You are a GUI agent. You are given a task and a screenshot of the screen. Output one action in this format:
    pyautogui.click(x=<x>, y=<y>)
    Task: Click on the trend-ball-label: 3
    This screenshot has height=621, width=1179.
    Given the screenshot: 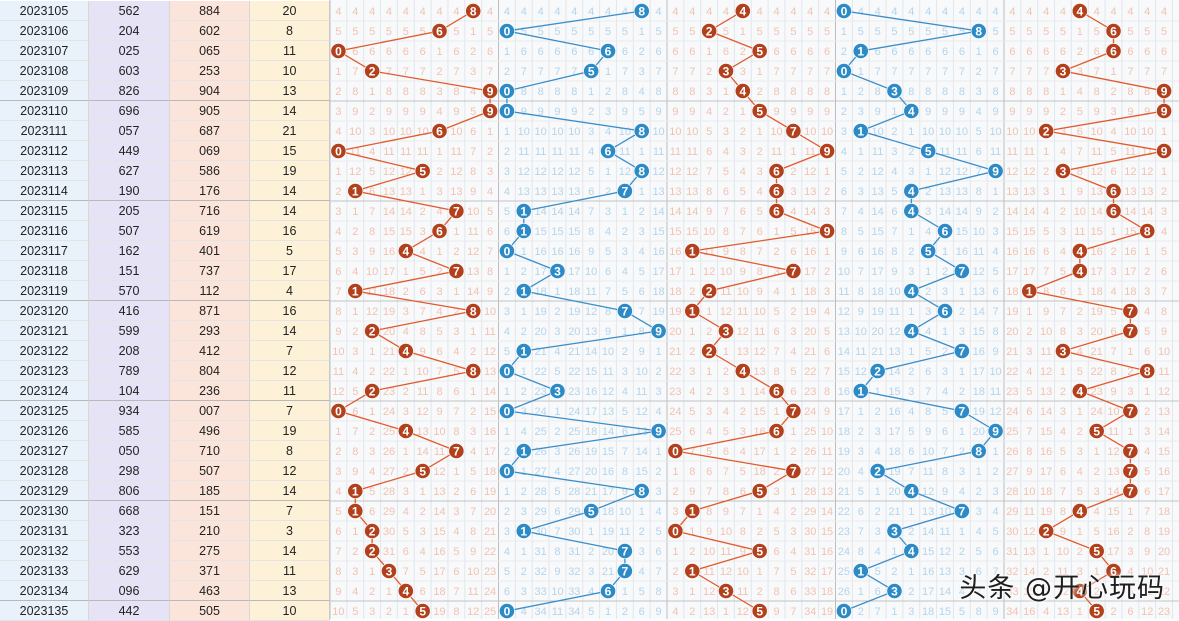 What is the action you would take?
    pyautogui.click(x=557, y=271)
    